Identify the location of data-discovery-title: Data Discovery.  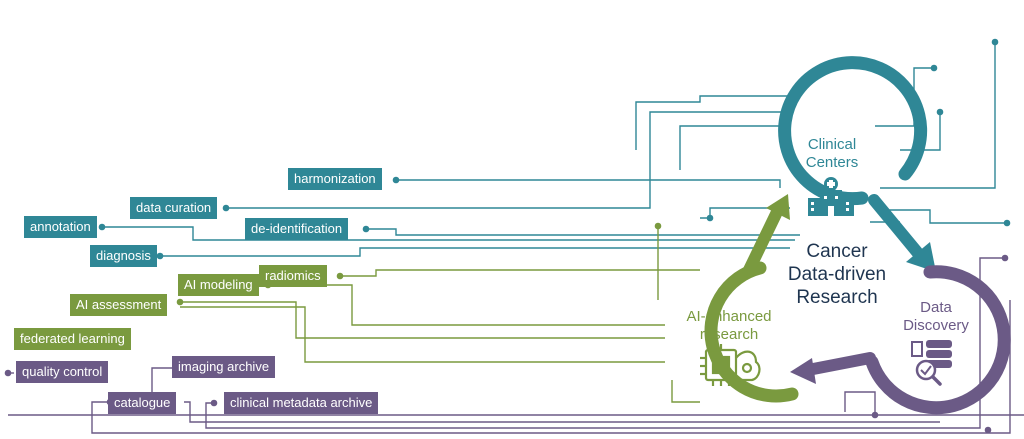
(936, 317).